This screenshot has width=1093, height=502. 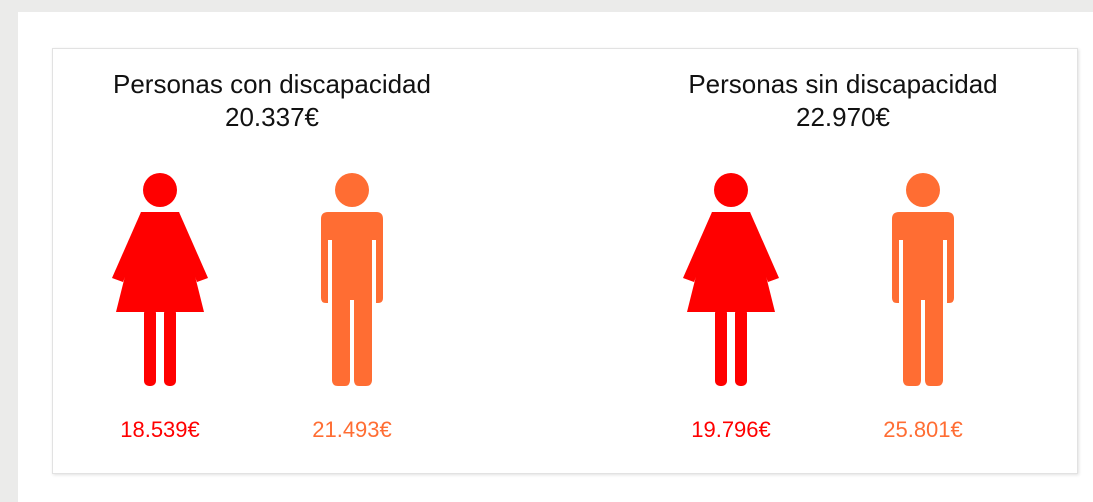 I want to click on figure-amount: 19.796€, so click(x=731, y=429).